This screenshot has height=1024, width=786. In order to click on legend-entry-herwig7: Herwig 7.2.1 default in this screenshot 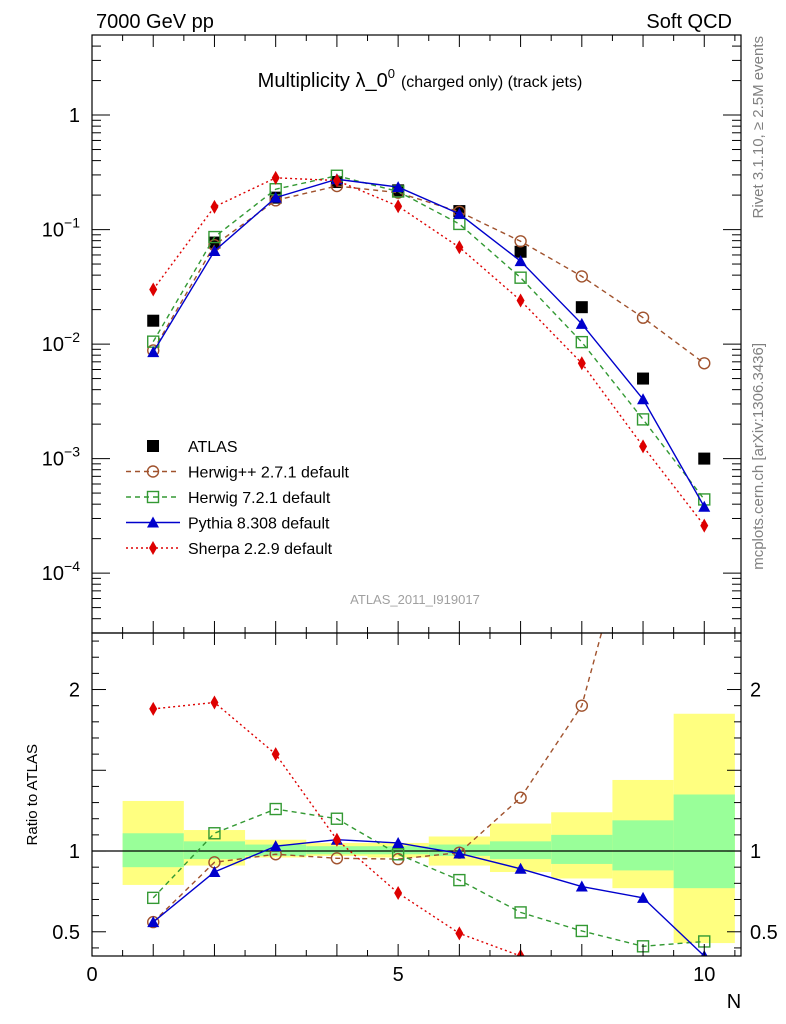, I will do `click(228, 498)`.